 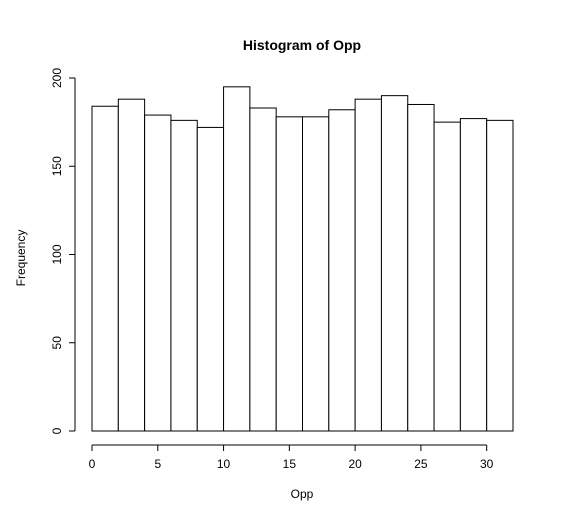 What do you see at coordinates (92, 464) in the screenshot?
I see `x-tick-label: 0` at bounding box center [92, 464].